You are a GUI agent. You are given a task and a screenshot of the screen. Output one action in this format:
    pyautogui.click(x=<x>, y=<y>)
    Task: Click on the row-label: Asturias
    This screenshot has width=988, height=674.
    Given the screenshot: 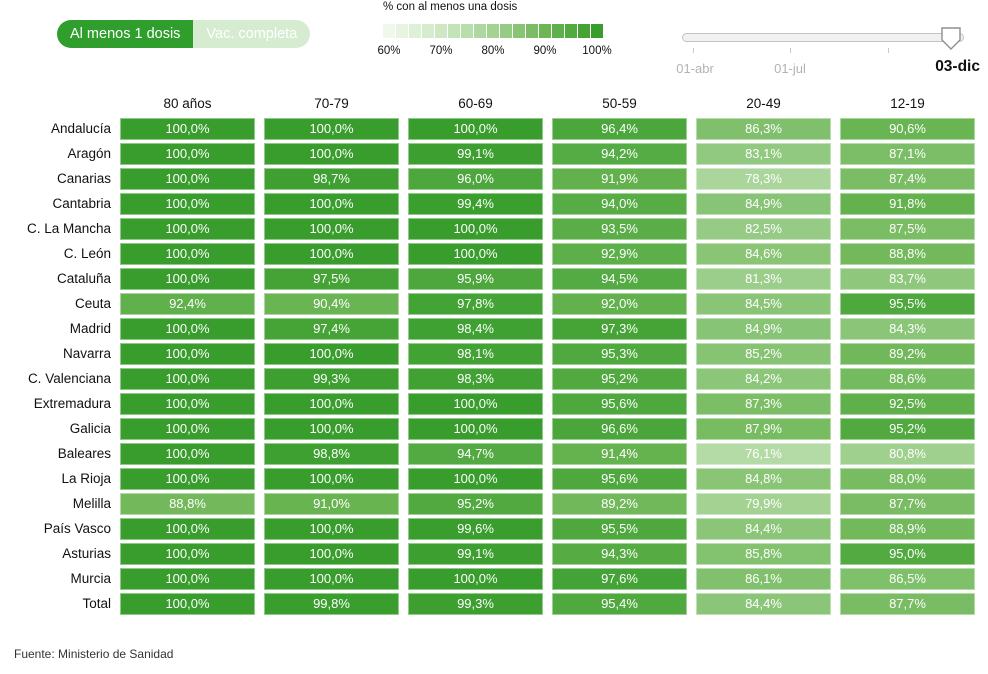 What is the action you would take?
    pyautogui.click(x=86, y=553)
    